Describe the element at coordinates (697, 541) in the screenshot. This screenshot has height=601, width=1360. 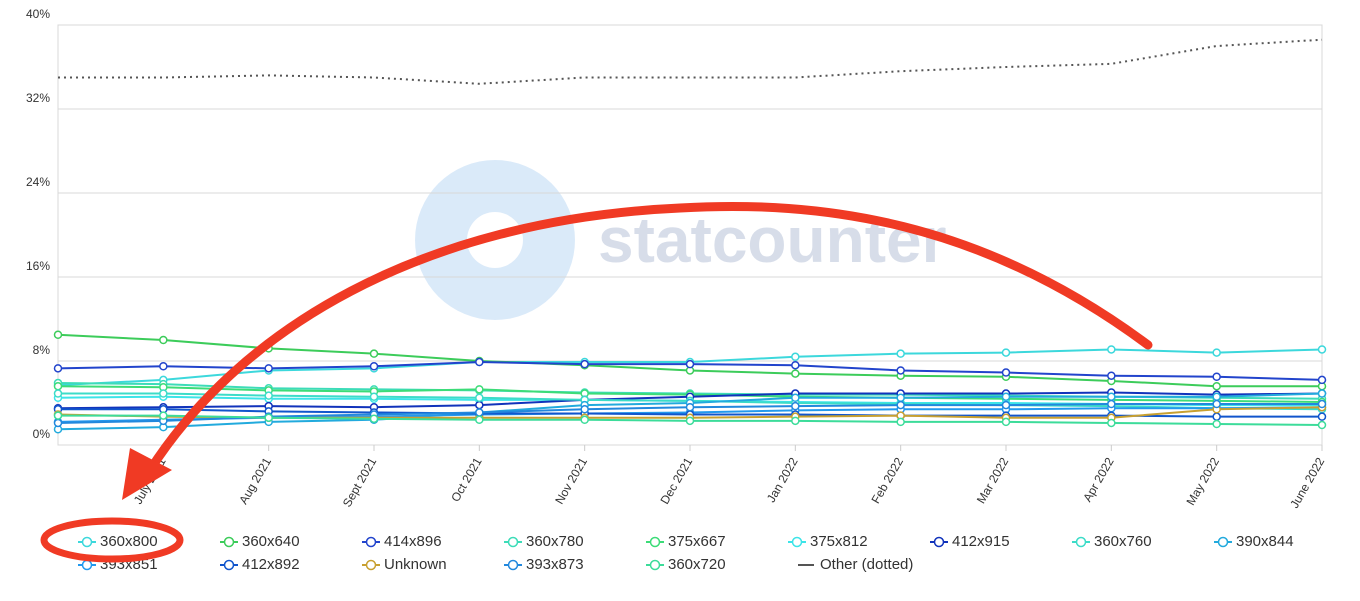
I see `legend-label: 375x667` at that location.